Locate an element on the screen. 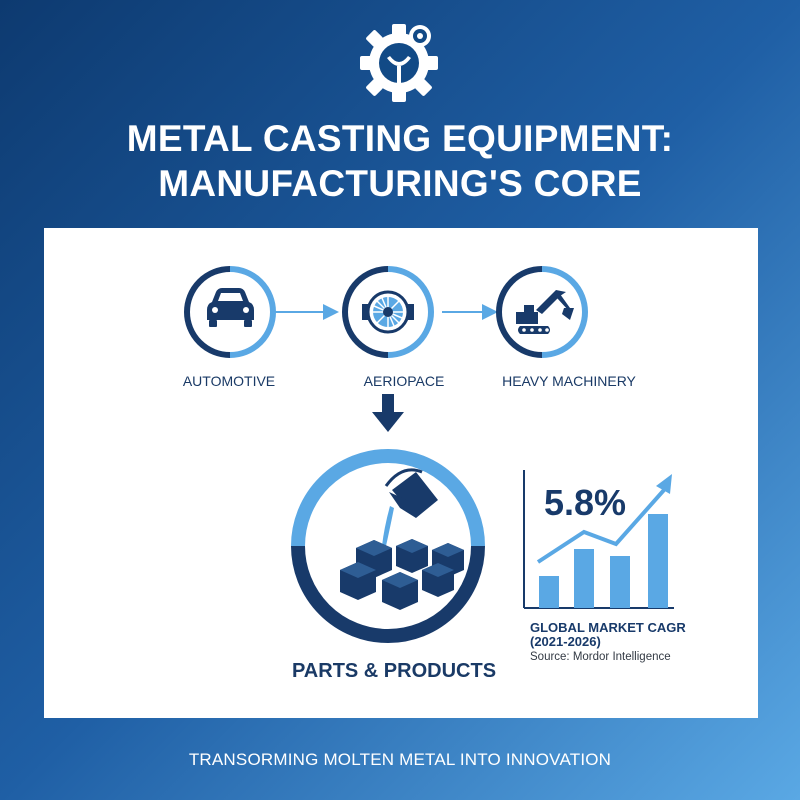  cagr-label: GLOBAL MARKET CAGR is located at coordinates (608, 627).